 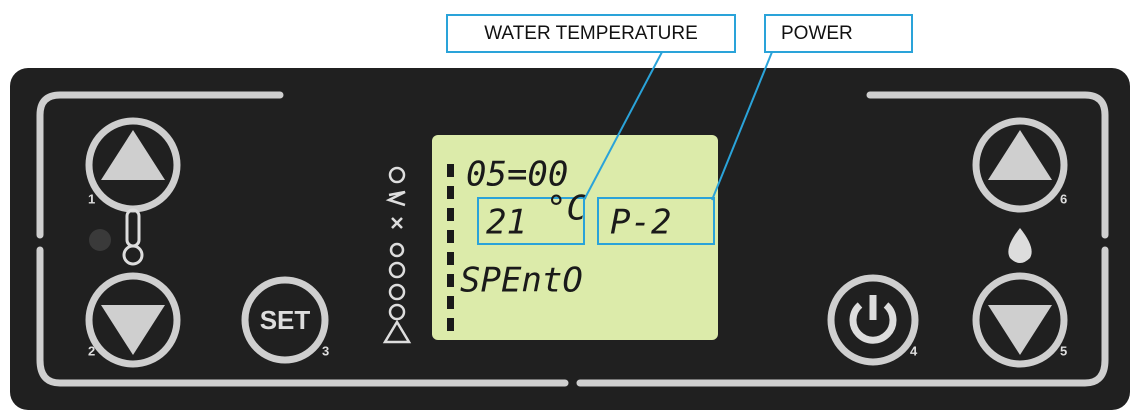 I want to click on led, so click(x=100, y=240).